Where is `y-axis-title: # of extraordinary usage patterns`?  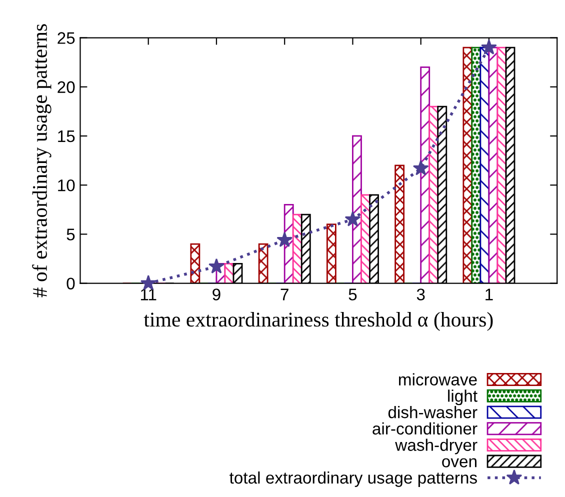
y-axis-title: # of extraordinary usage patterns is located at coordinates (42, 161).